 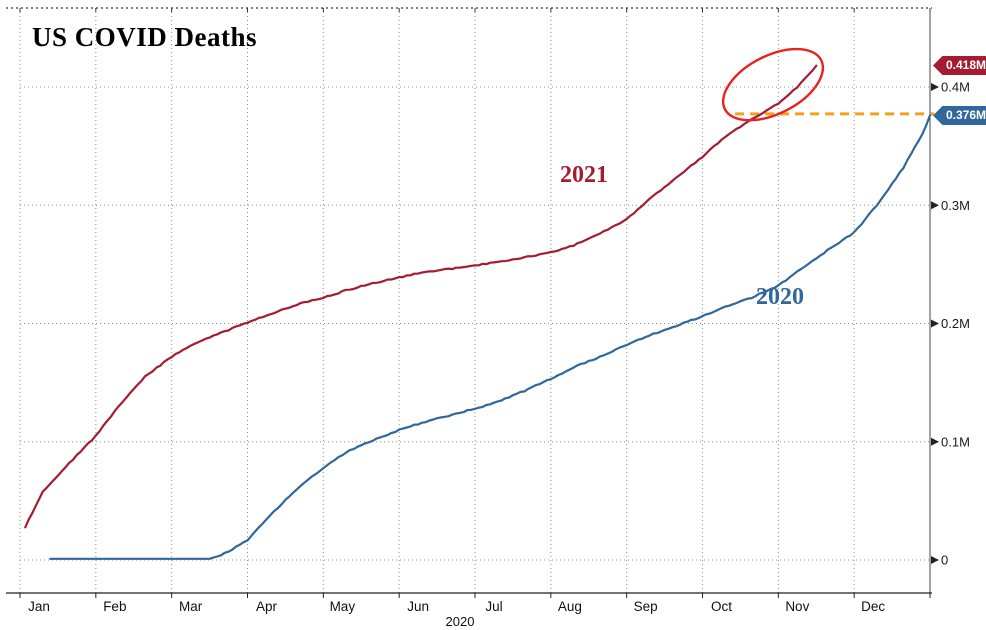 I want to click on series-label-2021: 2021, so click(x=584, y=175).